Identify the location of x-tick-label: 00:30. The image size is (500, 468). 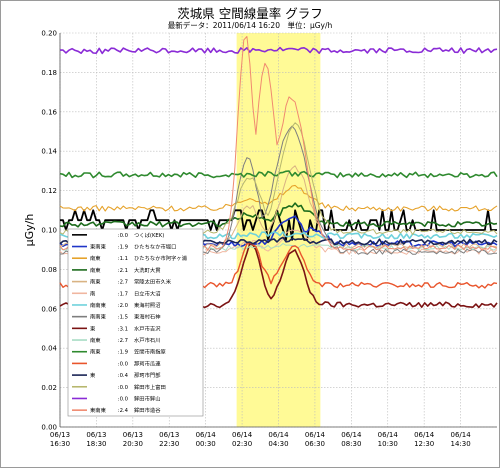
(206, 444).